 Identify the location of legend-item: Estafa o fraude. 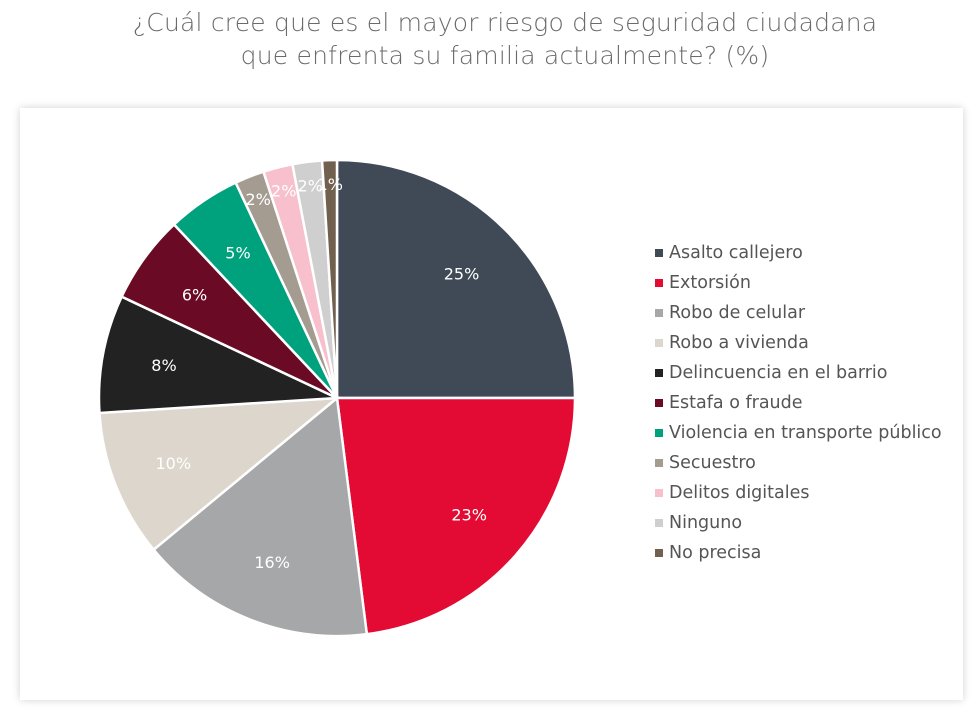
(798, 403).